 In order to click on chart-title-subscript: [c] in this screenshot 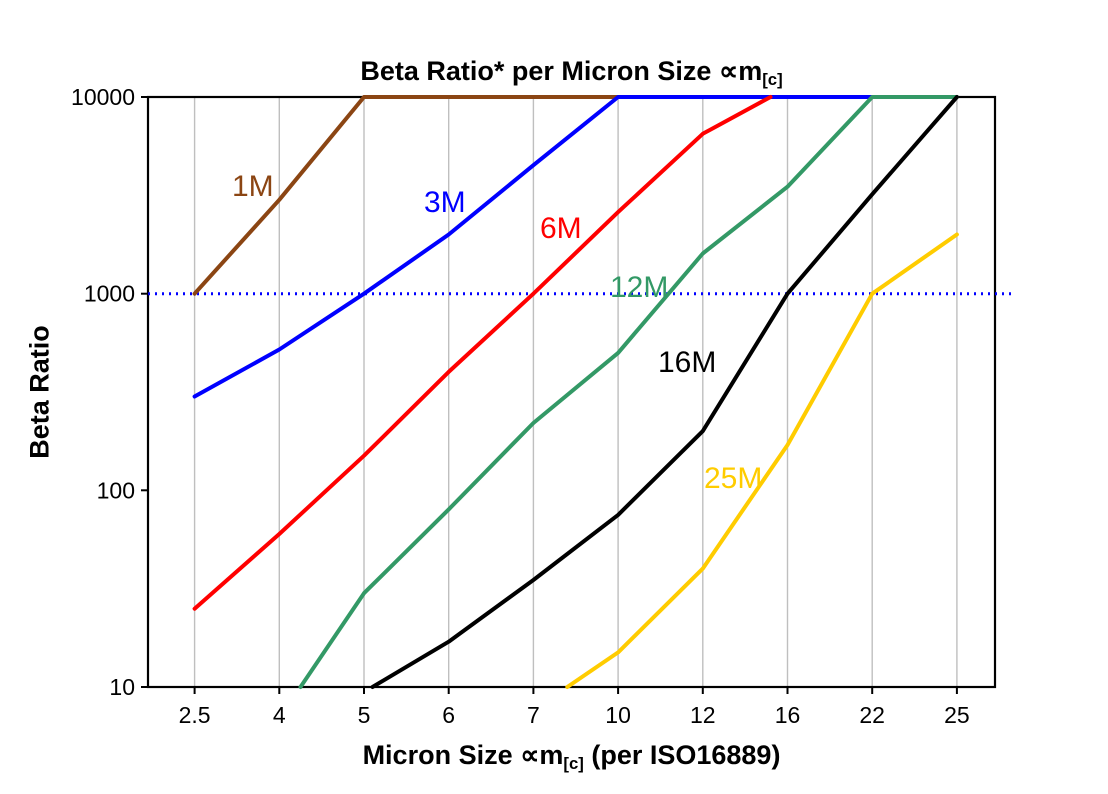, I will do `click(772, 80)`.